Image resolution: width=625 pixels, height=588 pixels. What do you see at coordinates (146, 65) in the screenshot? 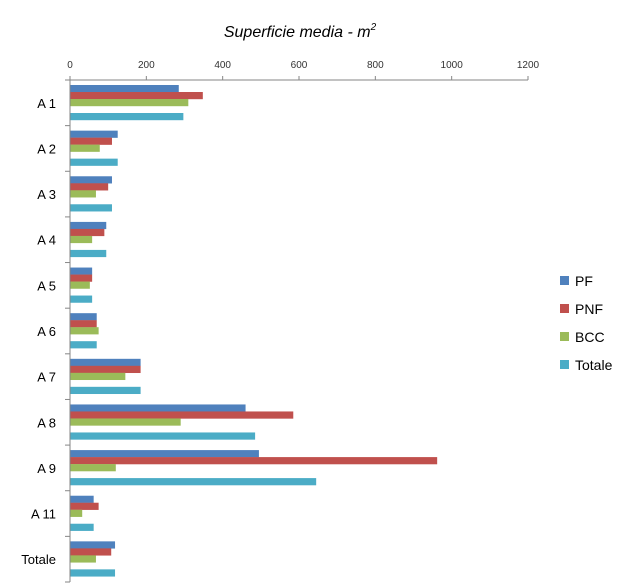
I see `x-tick-label: 200` at bounding box center [146, 65].